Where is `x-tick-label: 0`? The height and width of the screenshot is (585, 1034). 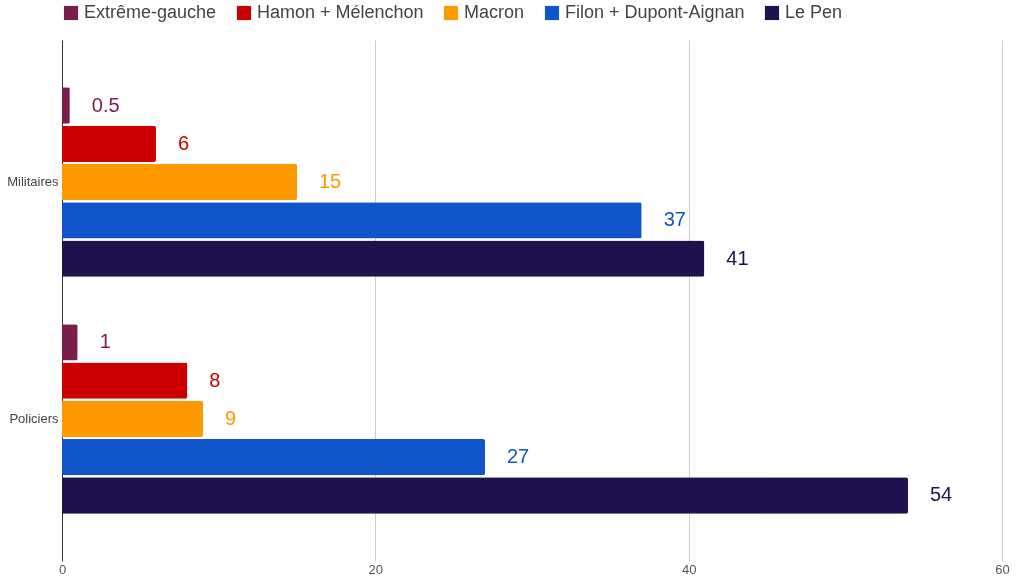 x-tick-label: 0 is located at coordinates (62, 569).